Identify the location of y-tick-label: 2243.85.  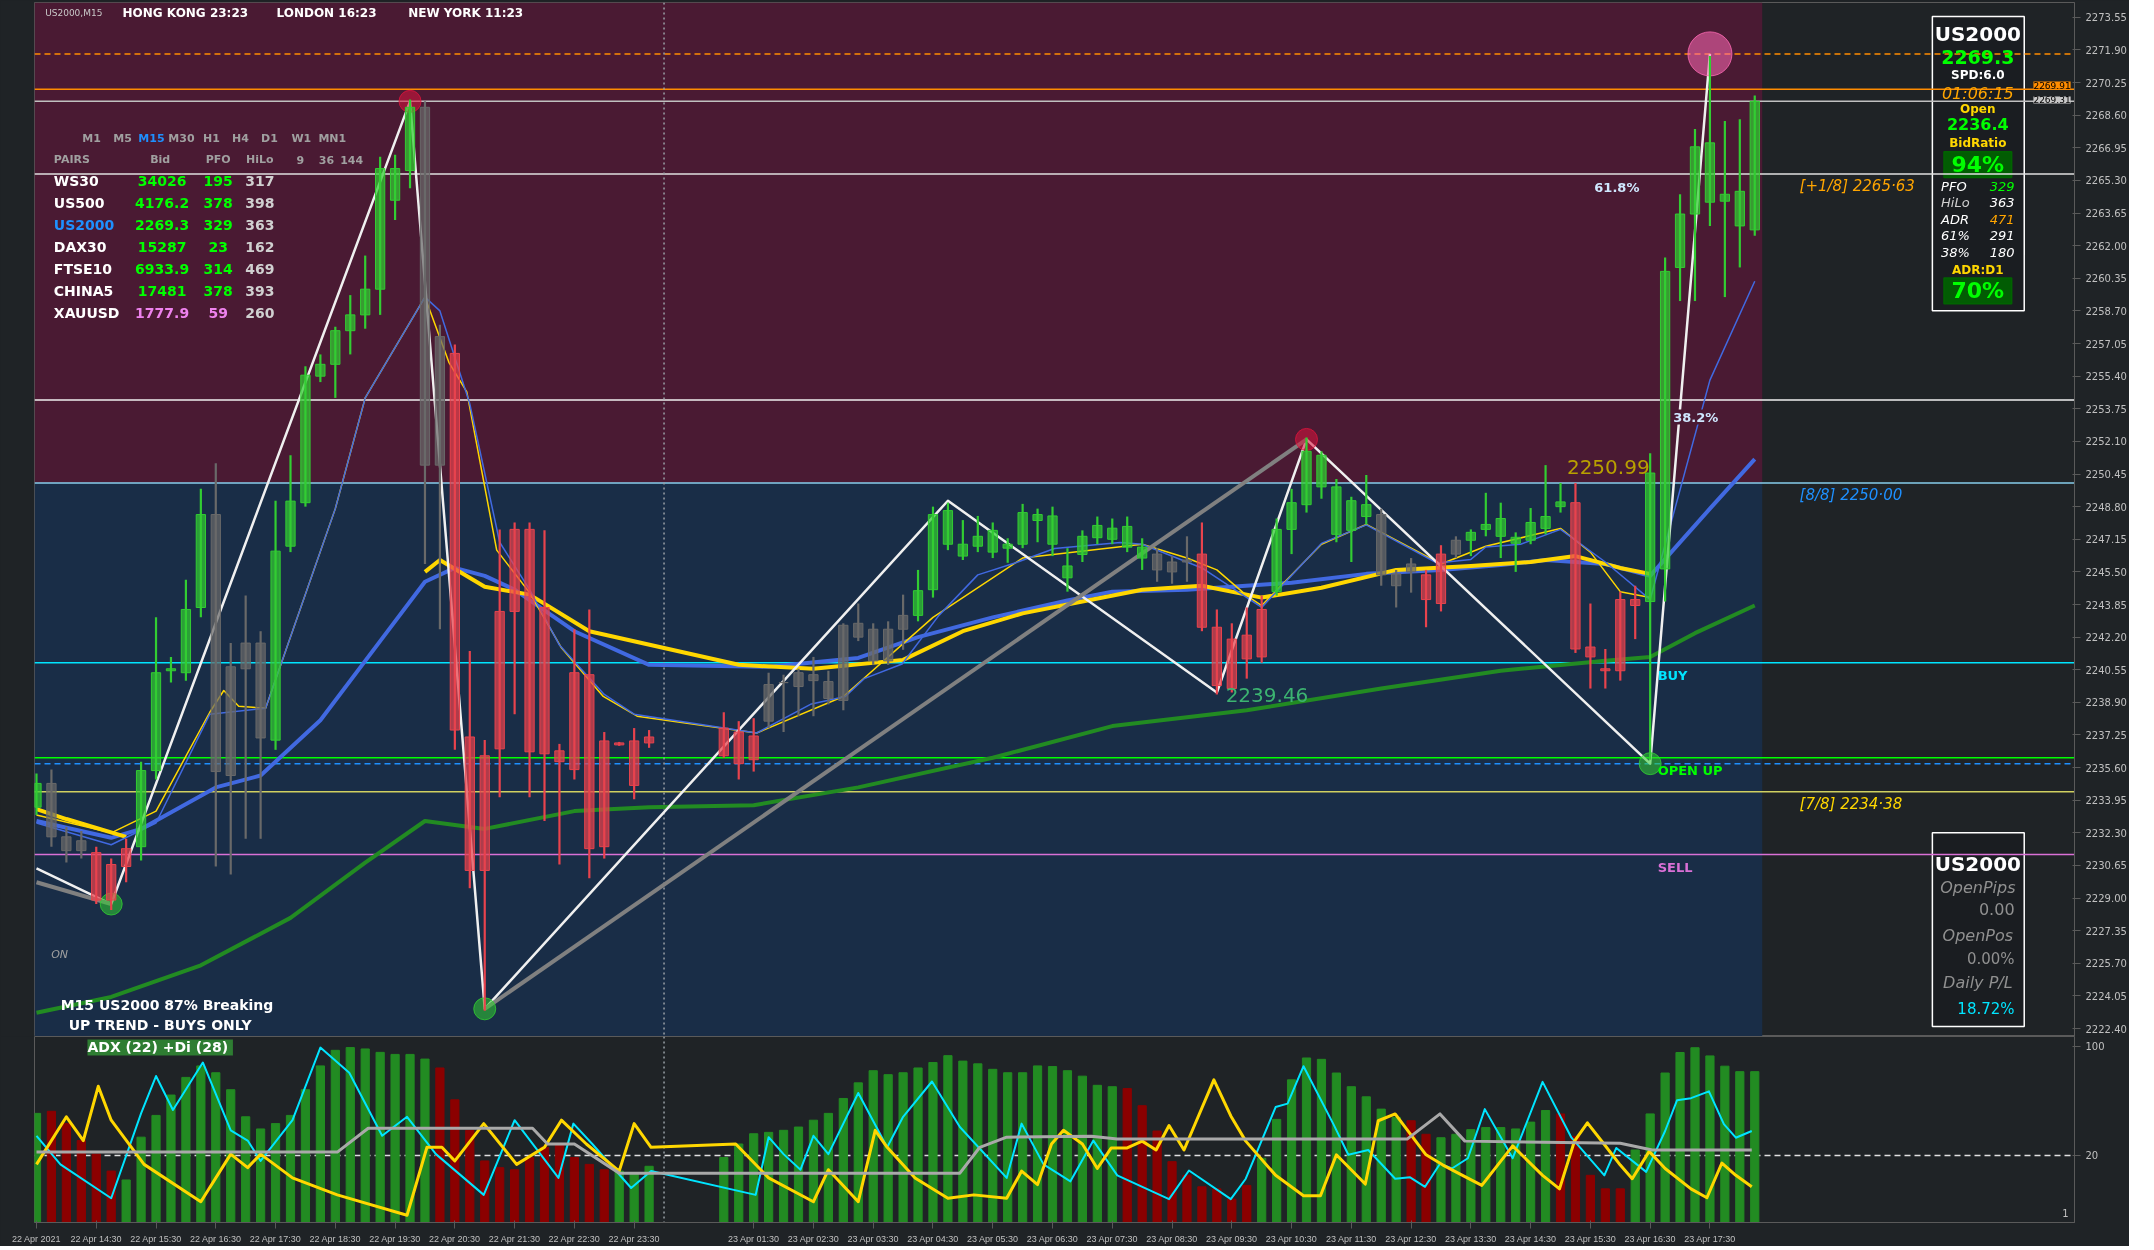
(2106, 605).